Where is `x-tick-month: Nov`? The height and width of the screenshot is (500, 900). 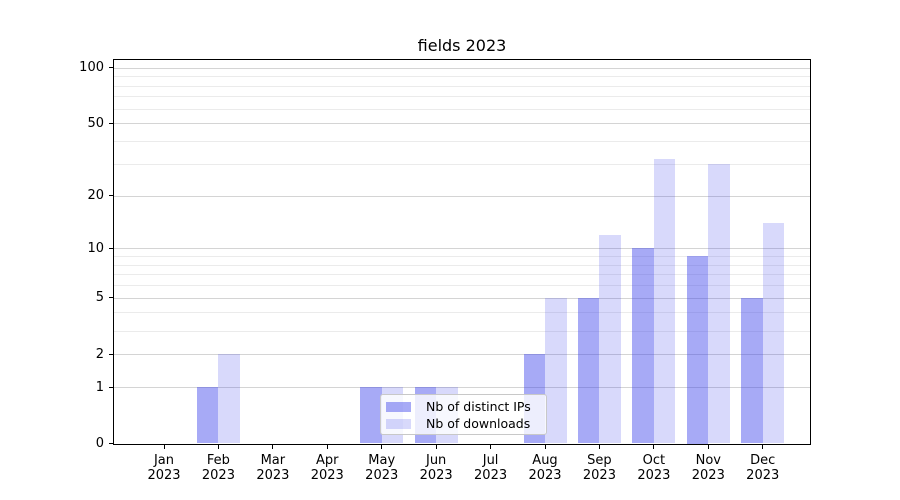 x-tick-month: Nov is located at coordinates (708, 460).